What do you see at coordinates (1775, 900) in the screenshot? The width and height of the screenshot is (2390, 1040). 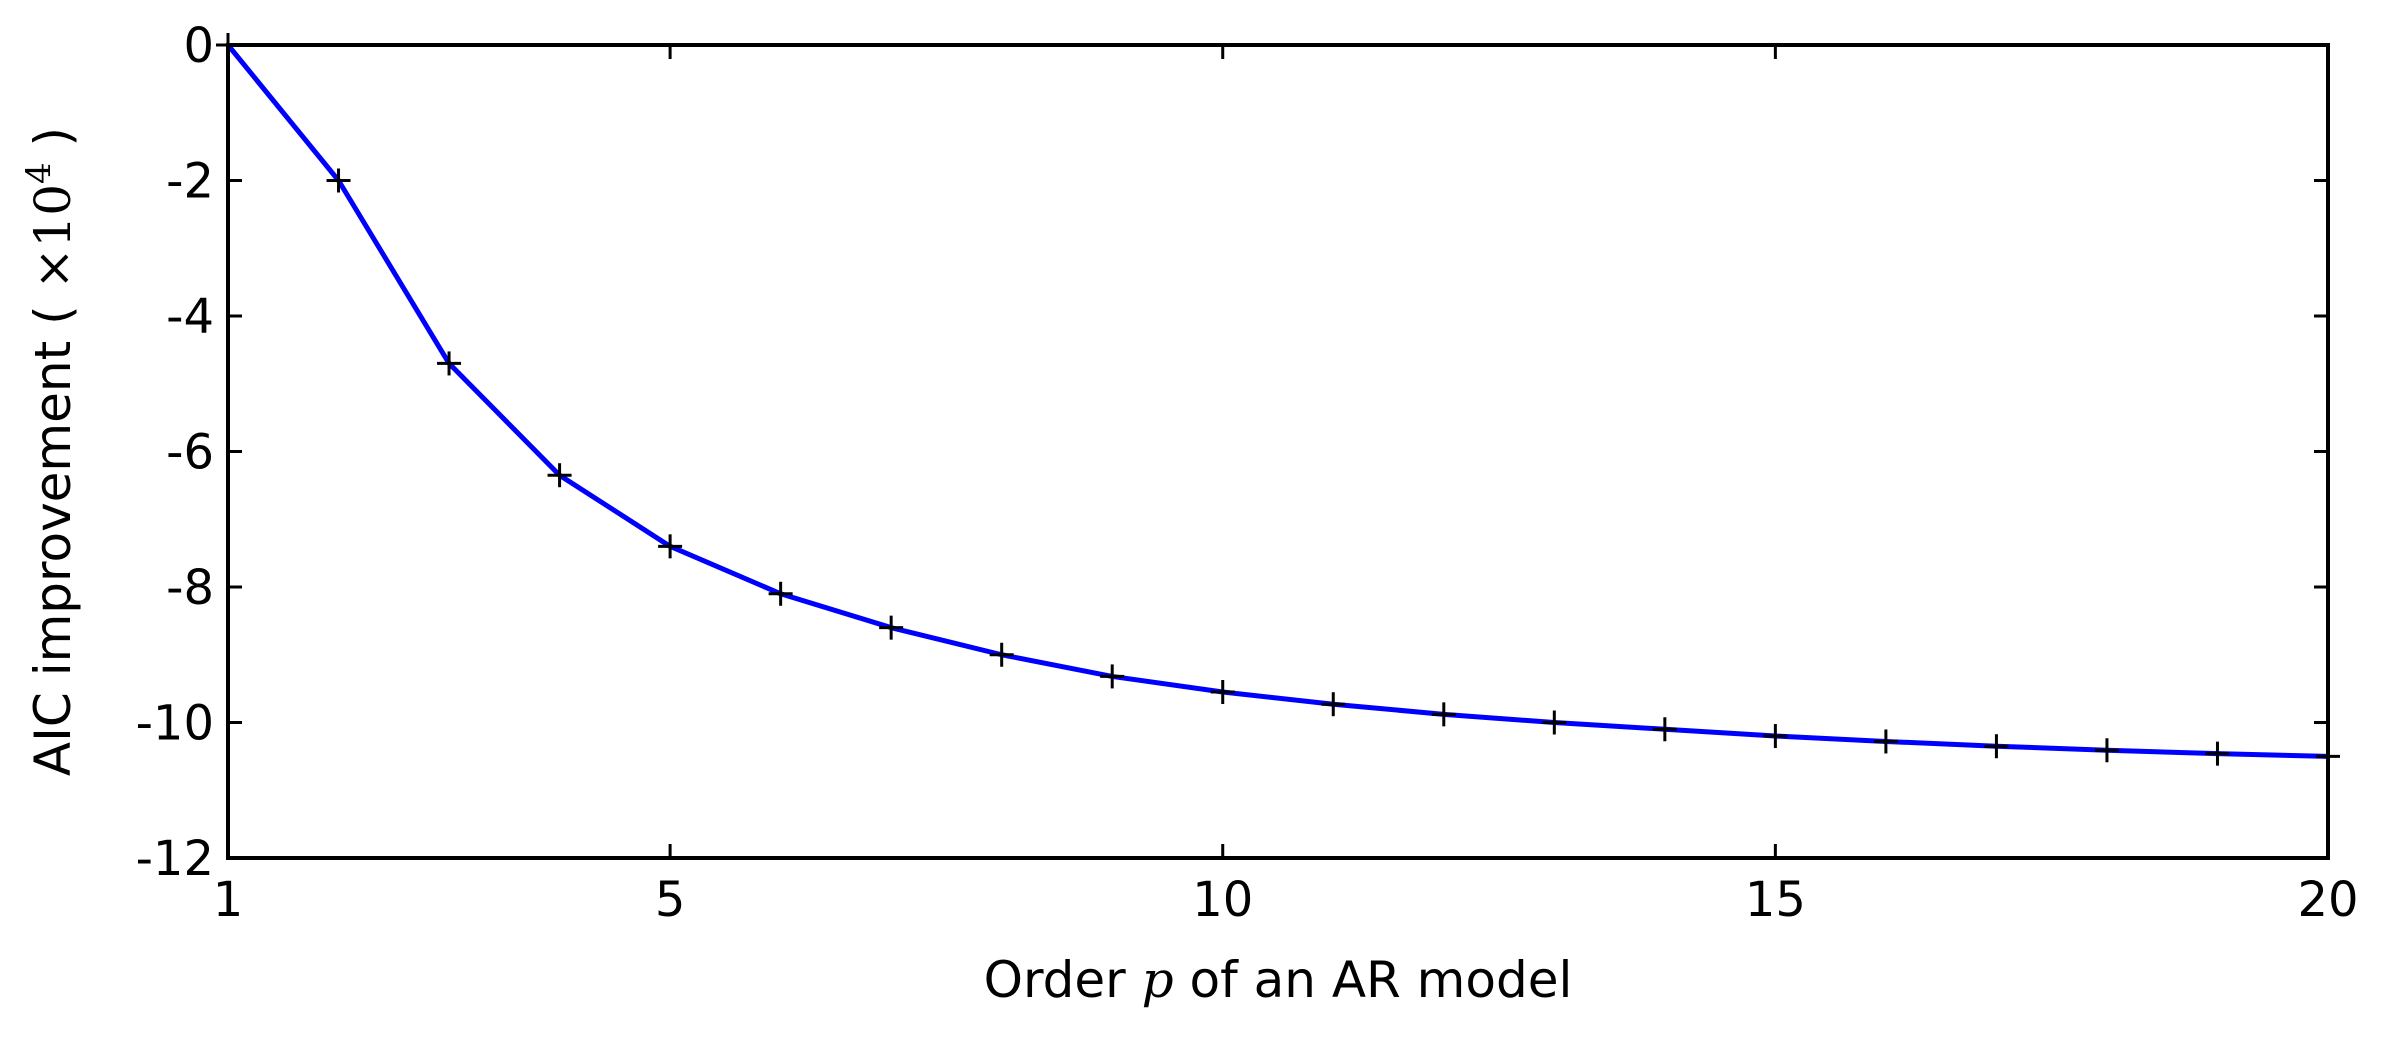 I see `x-tick-label: 15` at bounding box center [1775, 900].